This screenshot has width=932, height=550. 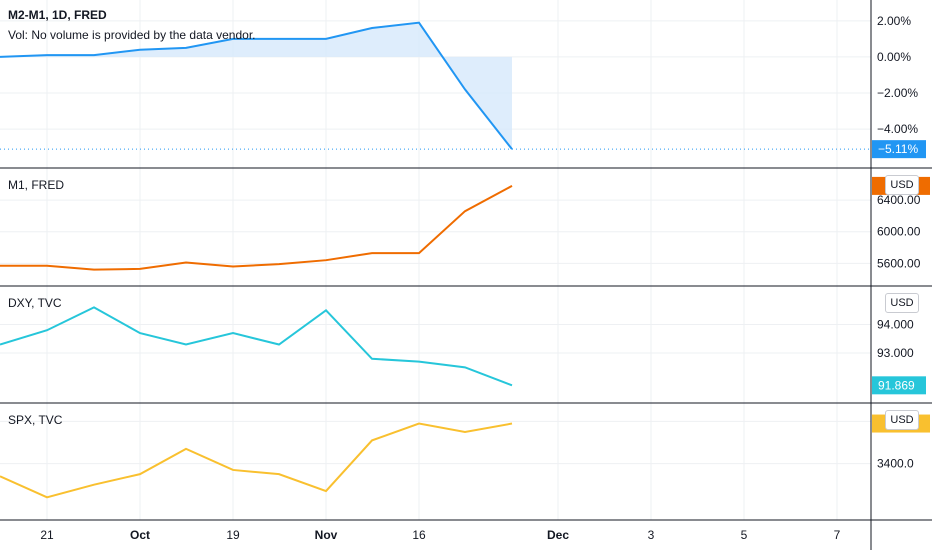 What do you see at coordinates (35, 303) in the screenshot?
I see `pane-title-dxy: DXY, TVC` at bounding box center [35, 303].